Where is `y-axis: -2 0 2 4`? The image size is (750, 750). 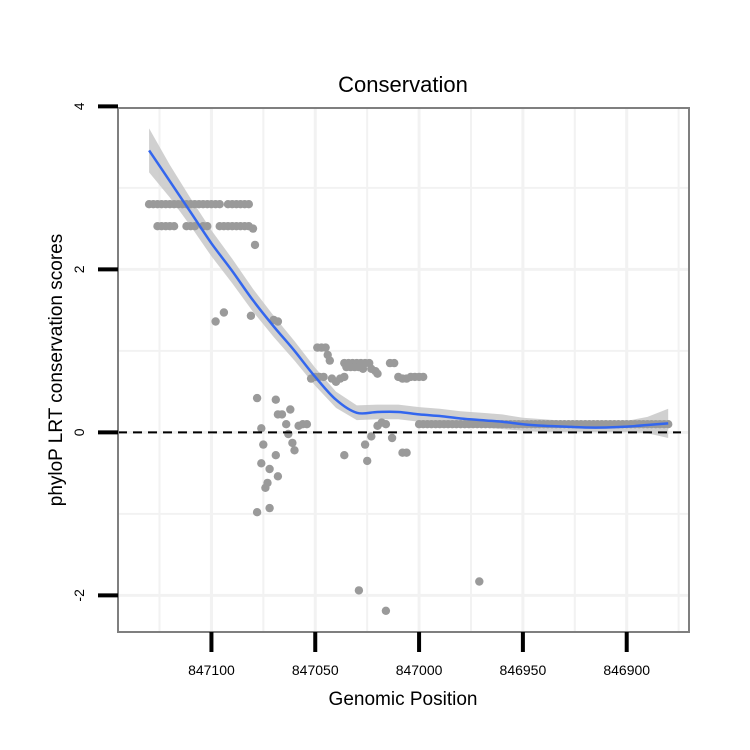 y-axis: -2 0 2 4 is located at coordinates (94, 352).